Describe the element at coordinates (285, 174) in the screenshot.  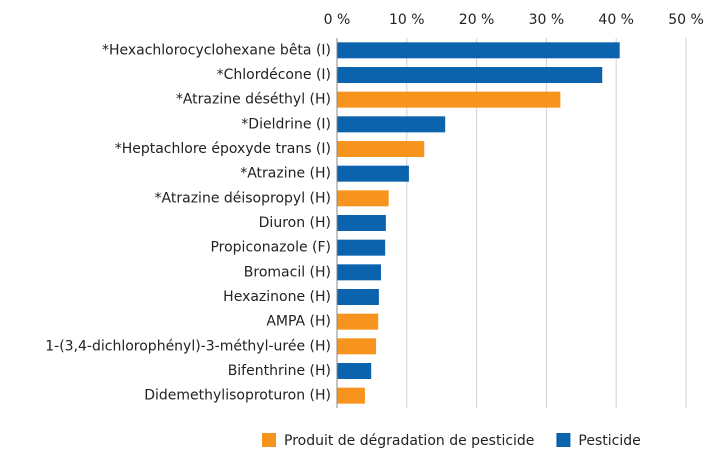
I see `y-tick-label: *Atrazine (H)` at that location.